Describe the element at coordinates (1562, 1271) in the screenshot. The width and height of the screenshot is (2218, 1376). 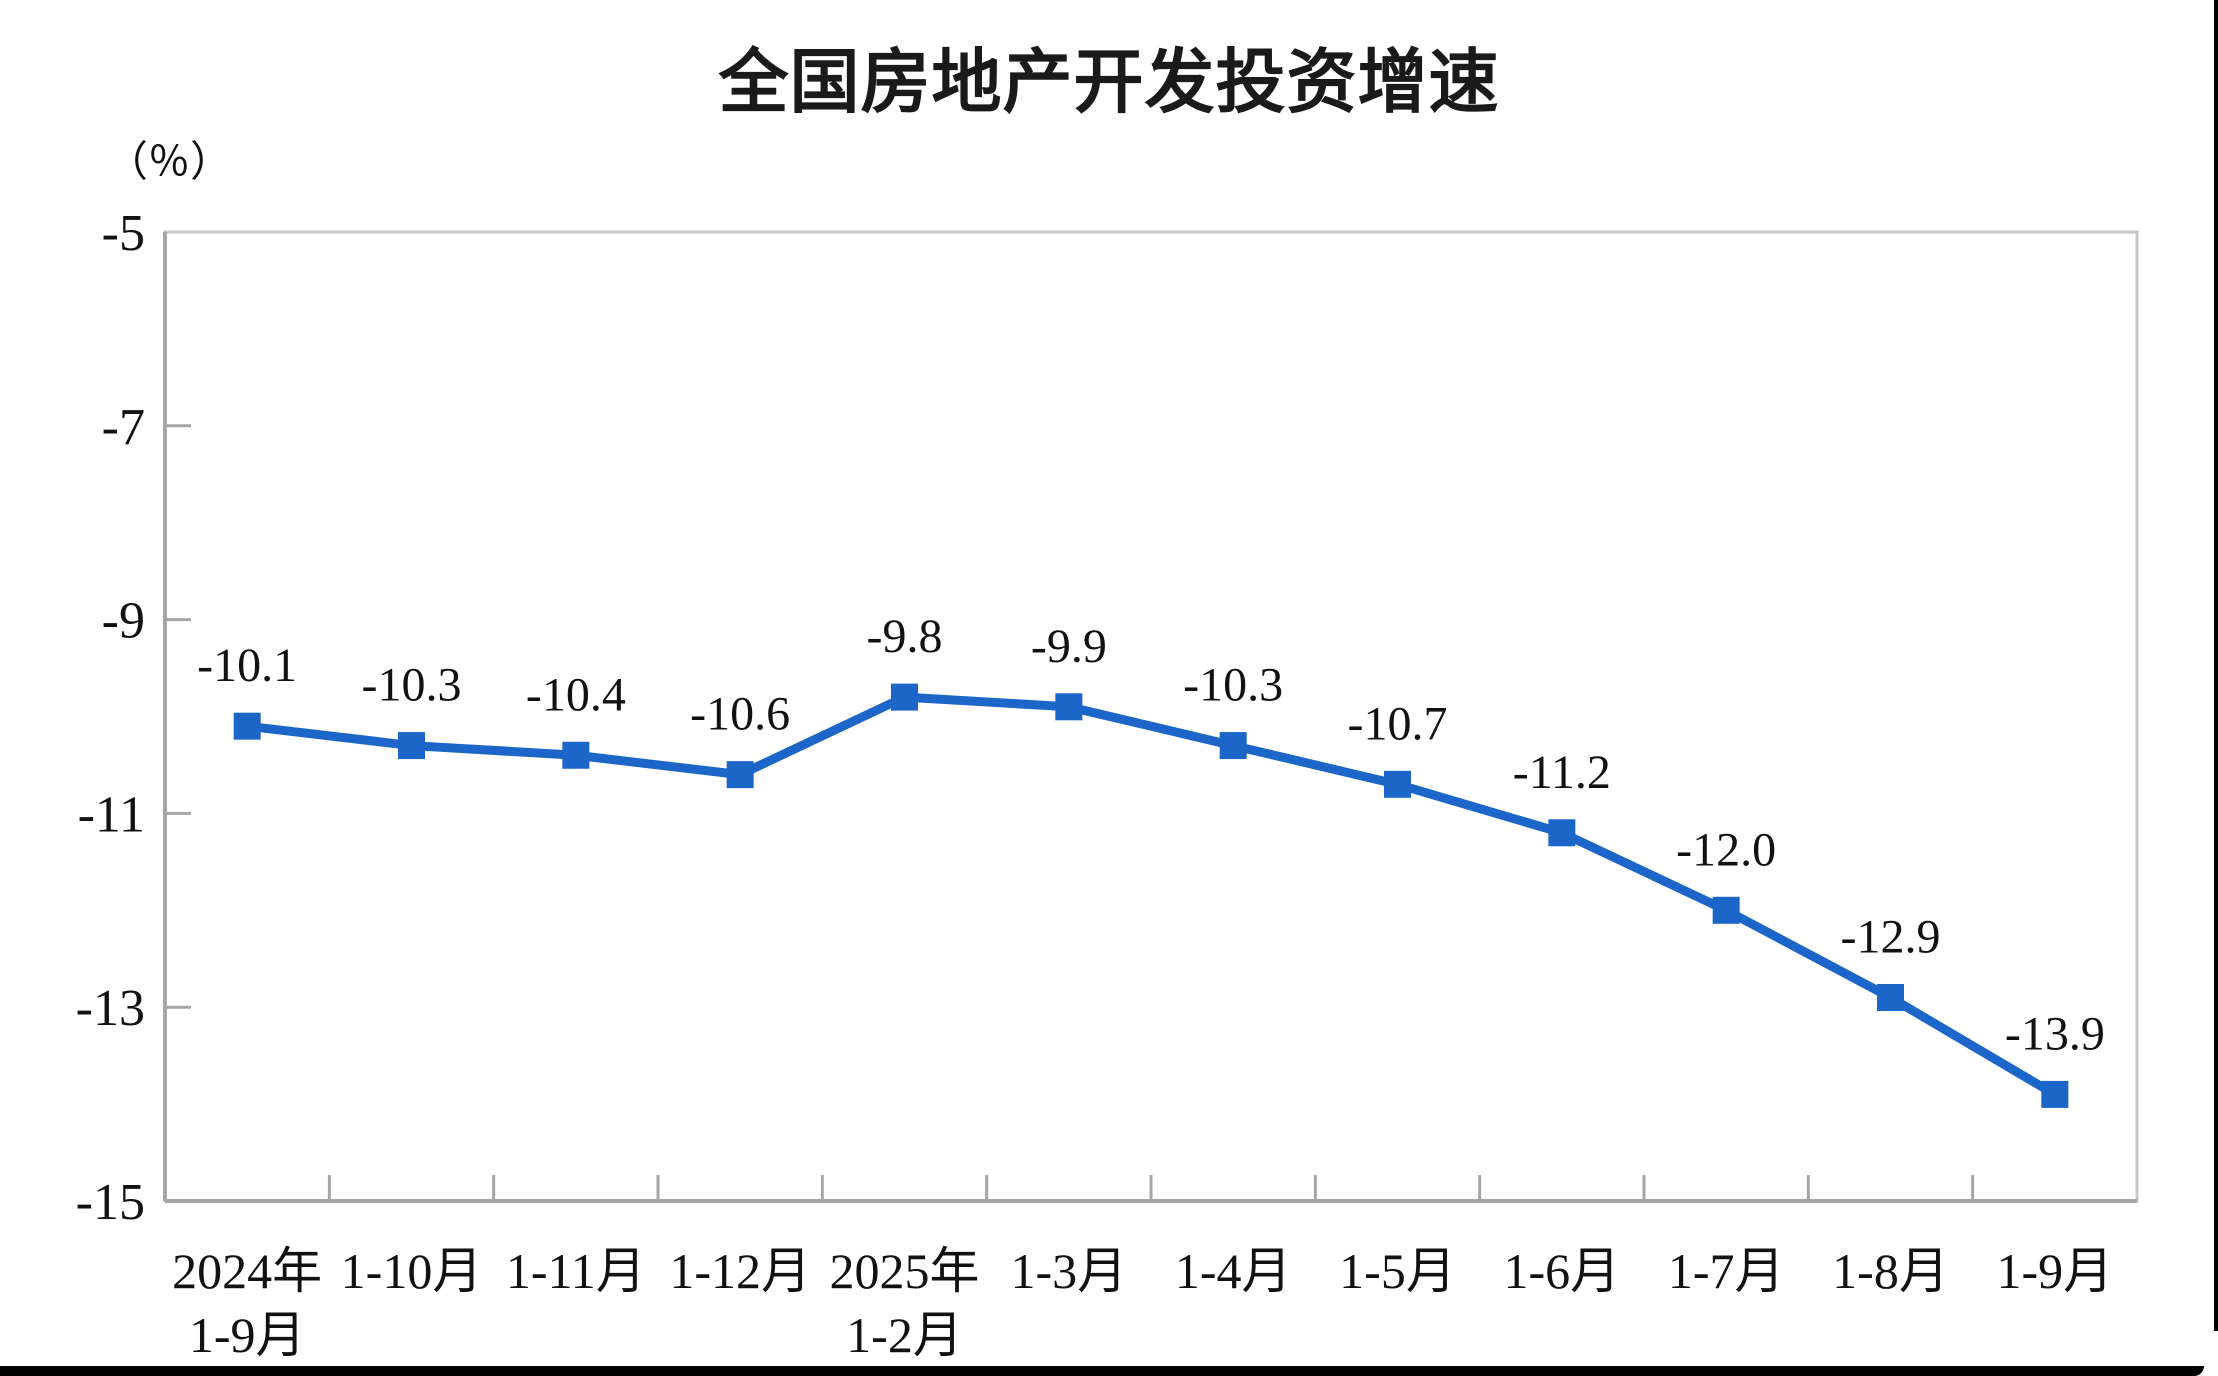
I see `x-category-label: 1-6月` at that location.